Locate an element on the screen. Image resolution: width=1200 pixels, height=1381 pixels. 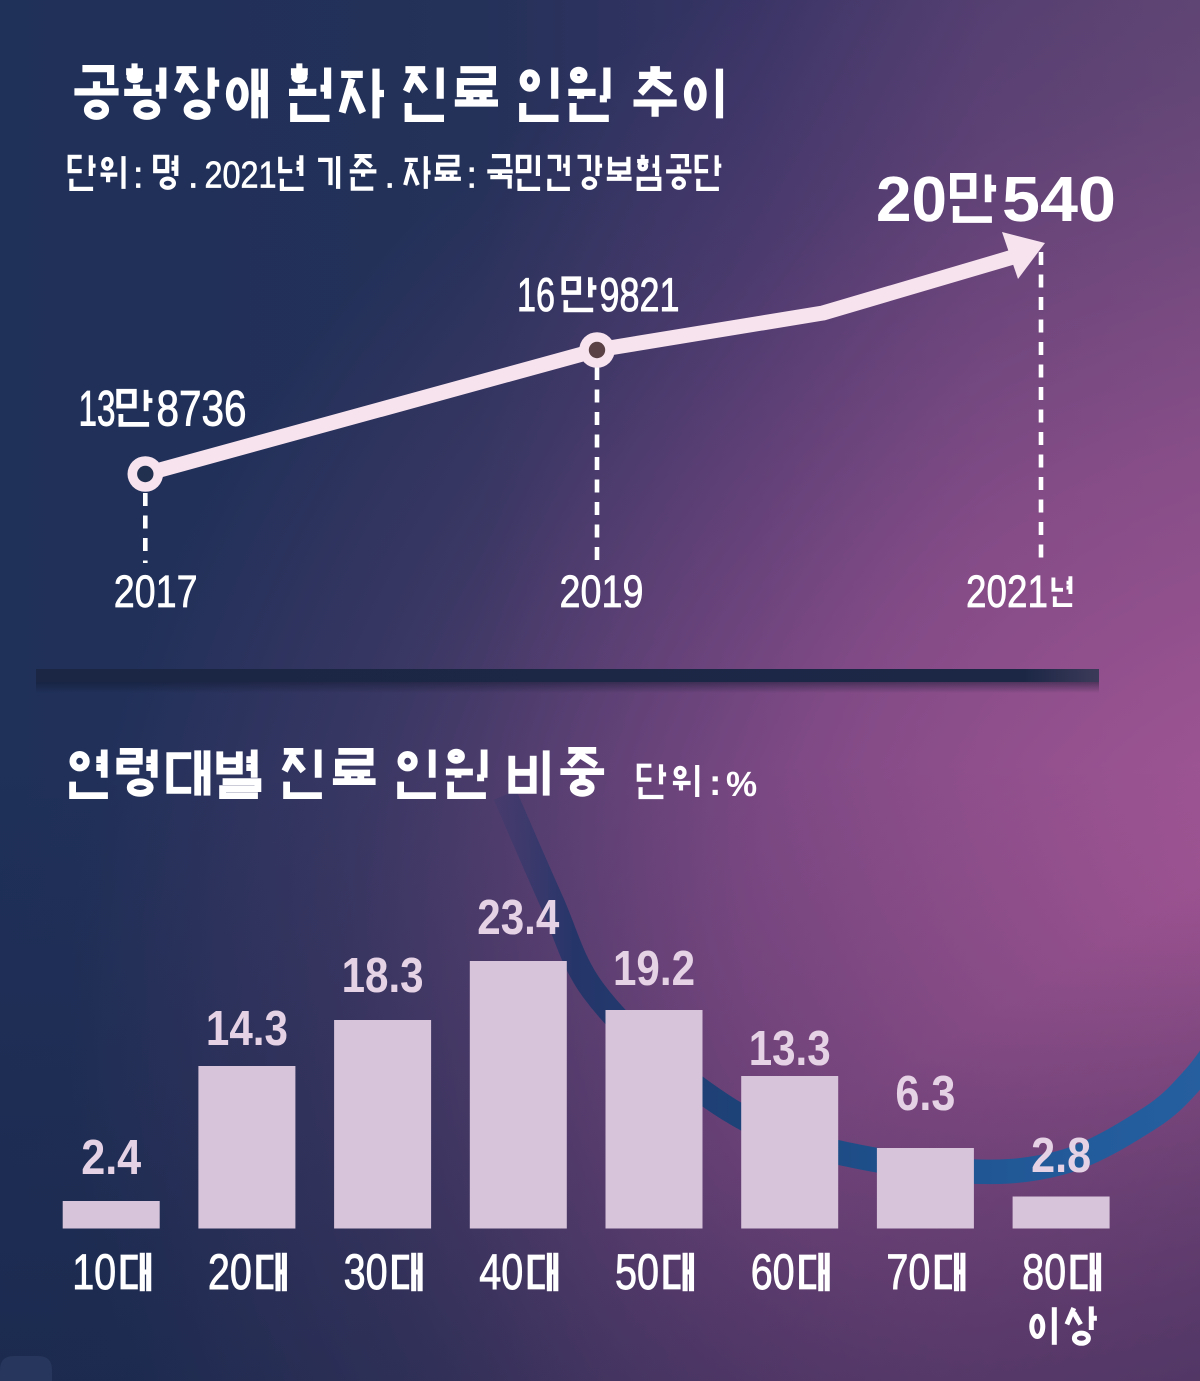
svg-text: 30 is located at coordinates (366, 1272).